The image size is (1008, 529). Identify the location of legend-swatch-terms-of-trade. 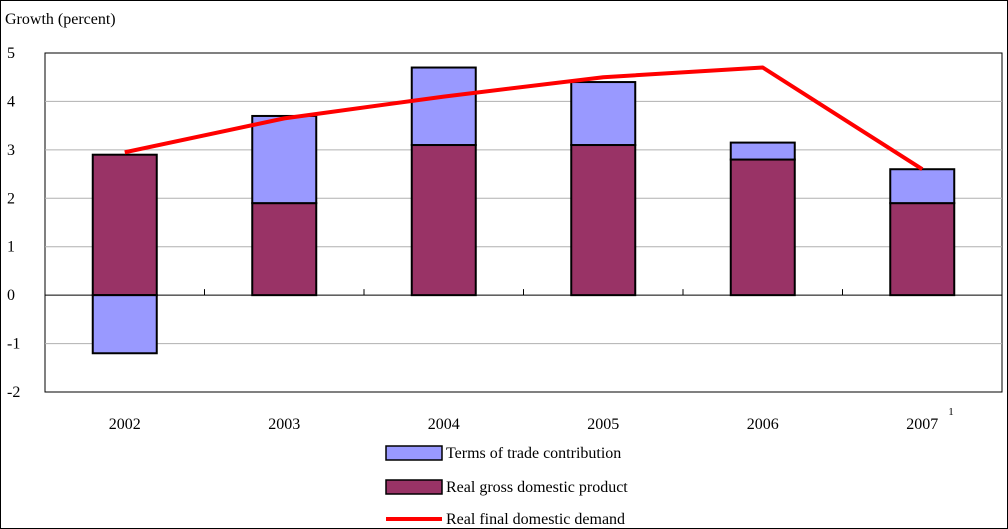
(414, 453).